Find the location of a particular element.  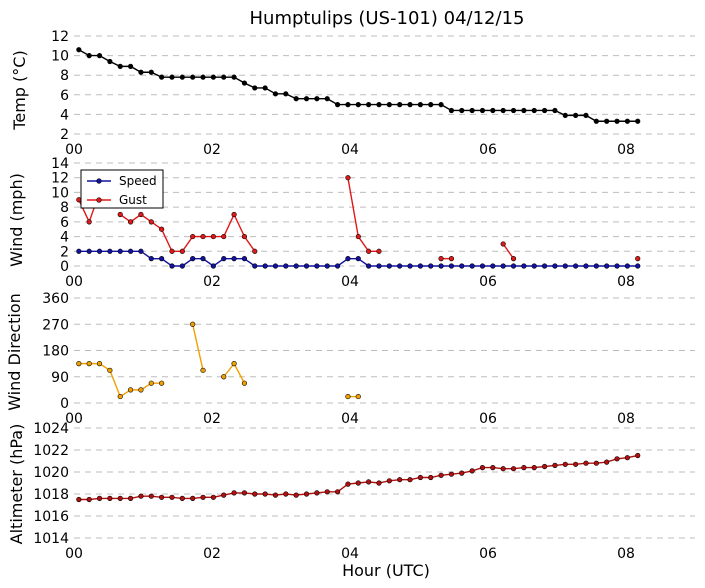

y-axis-label: Wind Direction is located at coordinates (14, 352).